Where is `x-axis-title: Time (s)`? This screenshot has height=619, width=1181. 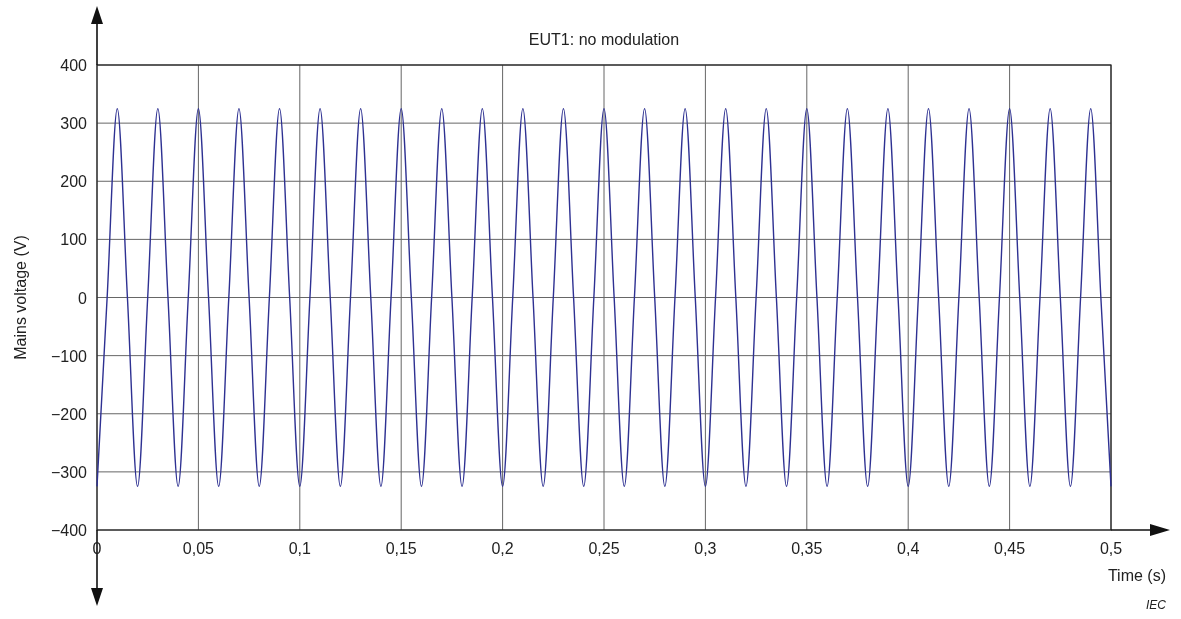
x-axis-title: Time (s) is located at coordinates (1136, 575).